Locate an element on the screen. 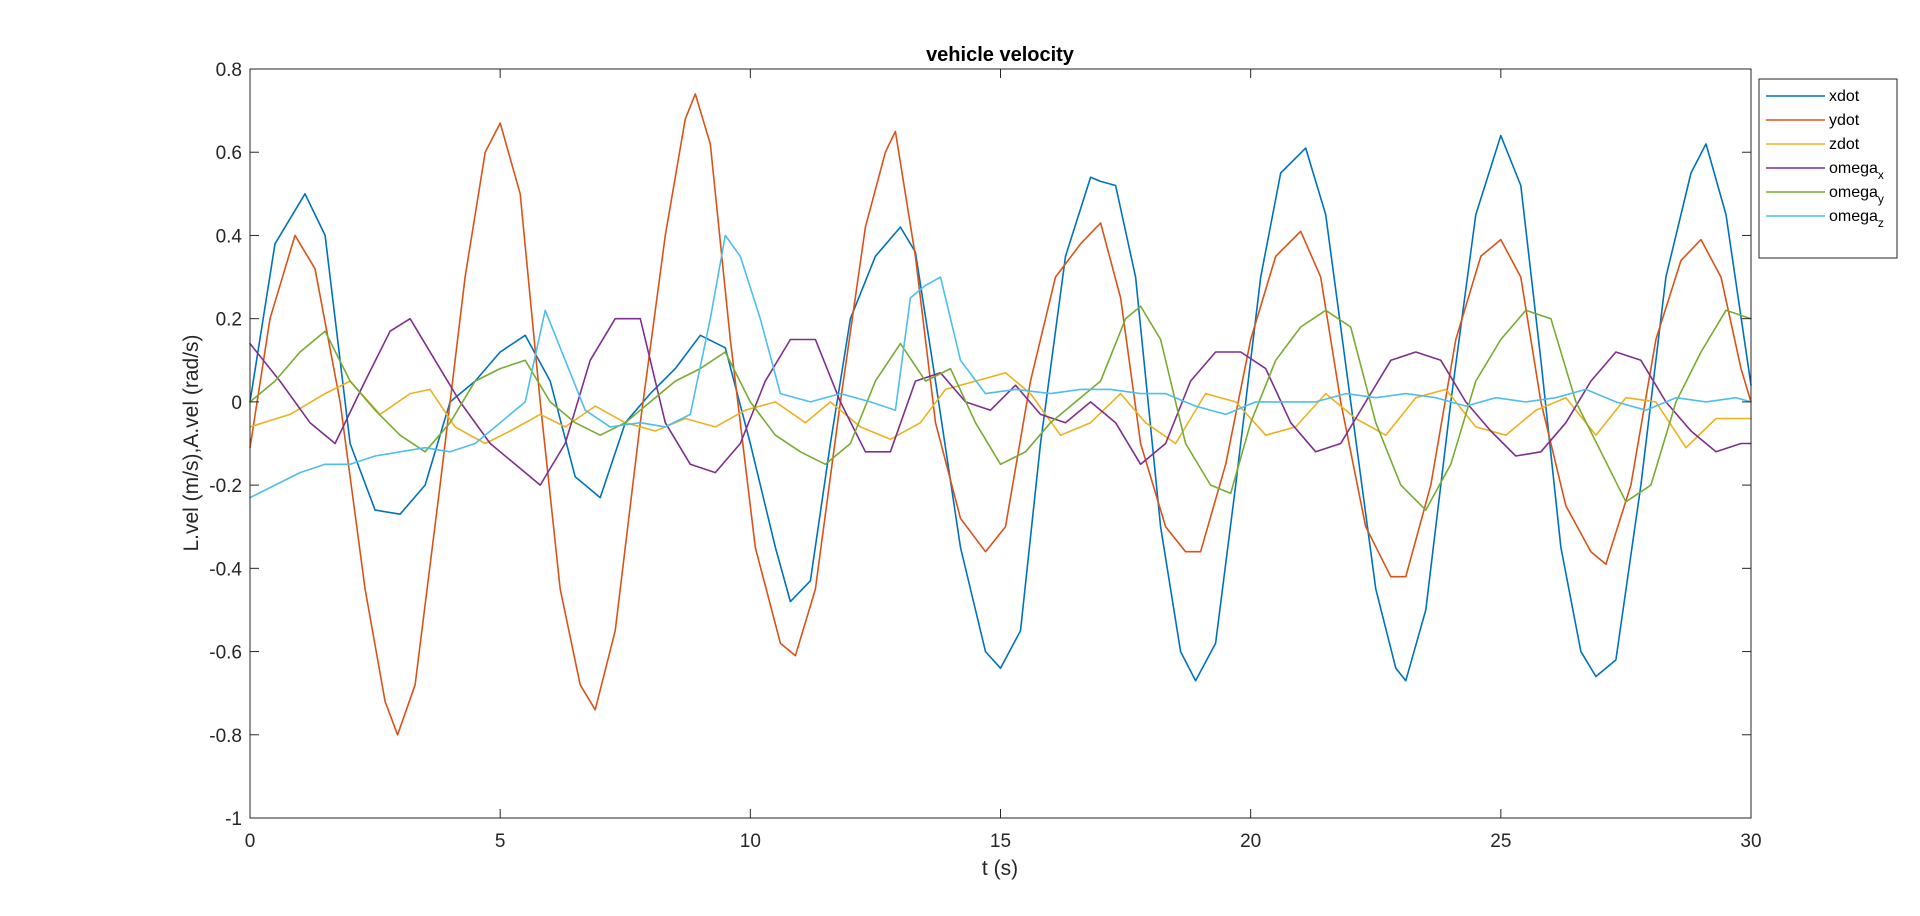 Image resolution: width=1920 pixels, height=916 pixels. legend-label: zdot is located at coordinates (1844, 144).